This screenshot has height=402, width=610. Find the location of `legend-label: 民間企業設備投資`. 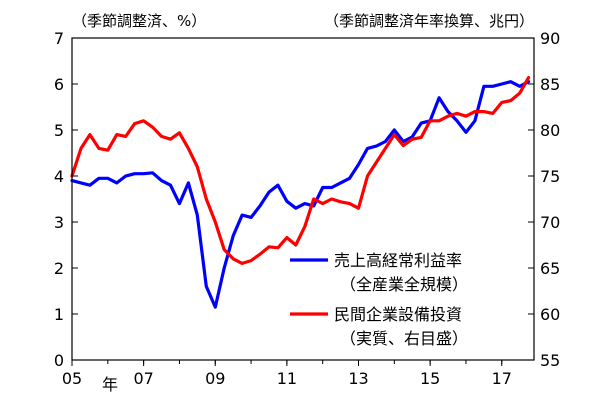

legend-label: 民間企業設備投資 is located at coordinates (398, 314).